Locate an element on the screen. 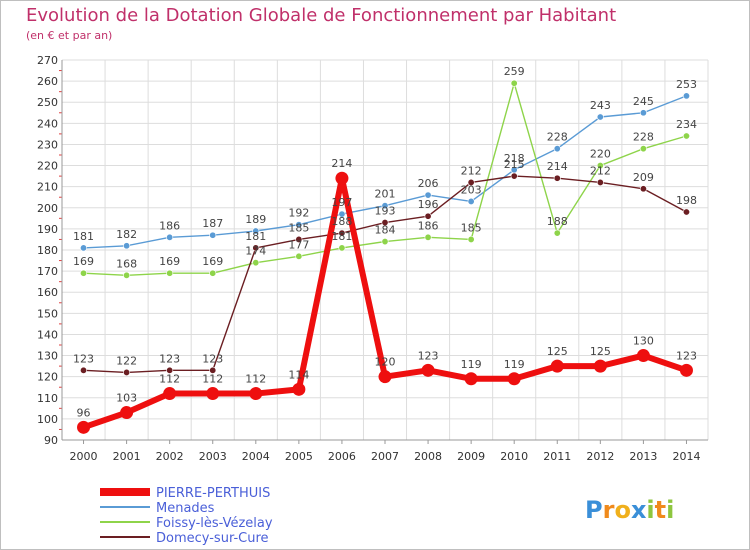  data-label-foissy-l-s-v-zelay: 228 is located at coordinates (643, 137).